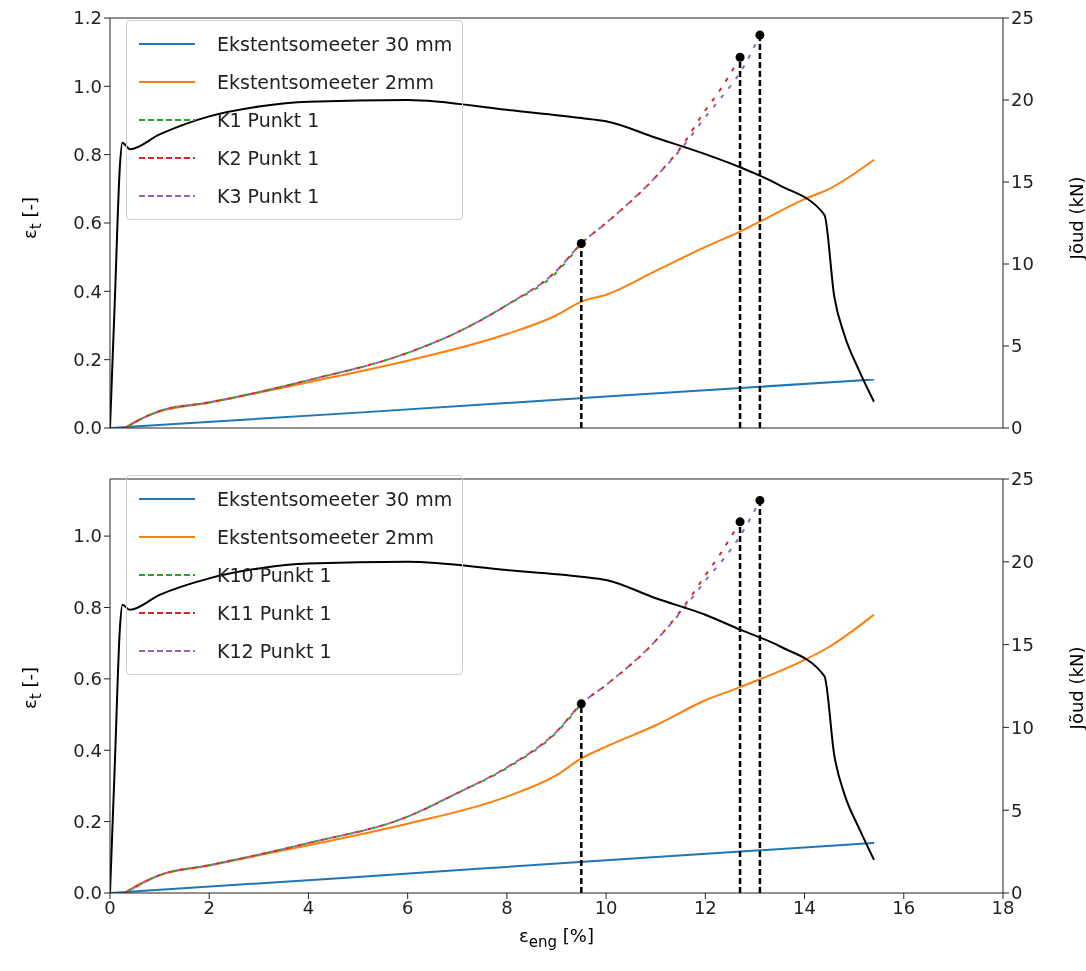  I want to click on x-tick-label: 2, so click(209, 907).